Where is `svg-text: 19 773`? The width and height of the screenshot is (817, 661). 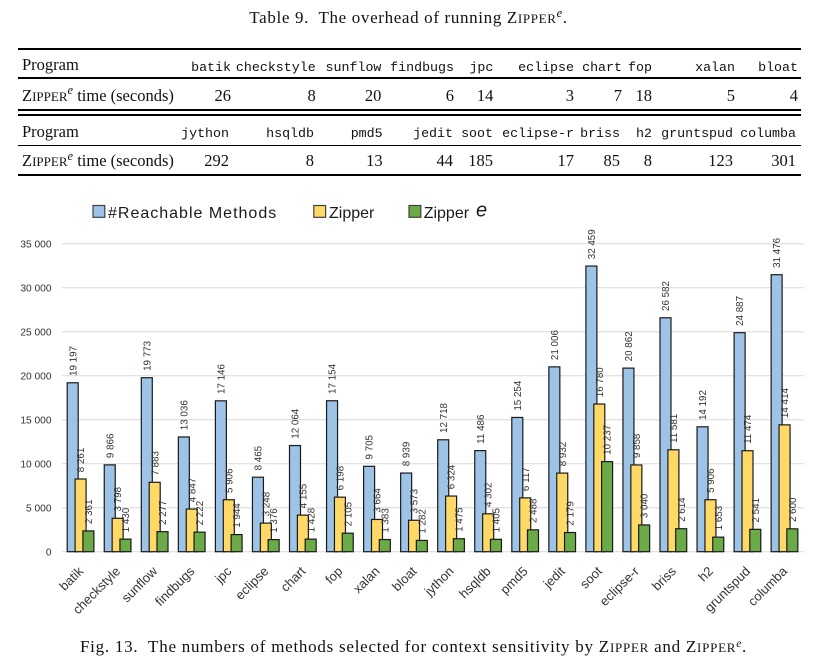
svg-text: 19 773 is located at coordinates (147, 355).